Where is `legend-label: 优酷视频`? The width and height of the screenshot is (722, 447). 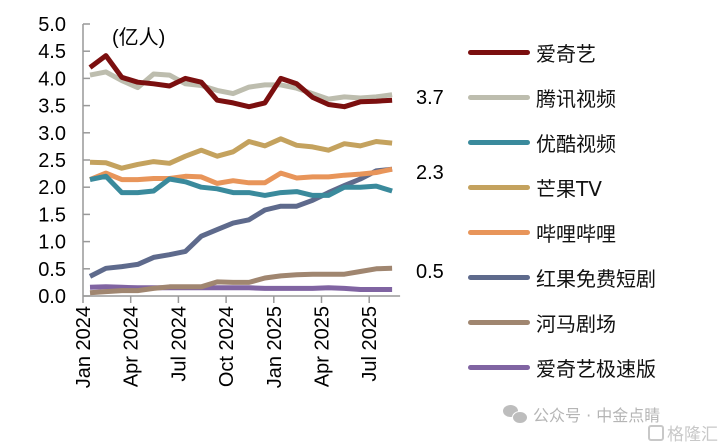 legend-label: 优酷视频 is located at coordinates (576, 144).